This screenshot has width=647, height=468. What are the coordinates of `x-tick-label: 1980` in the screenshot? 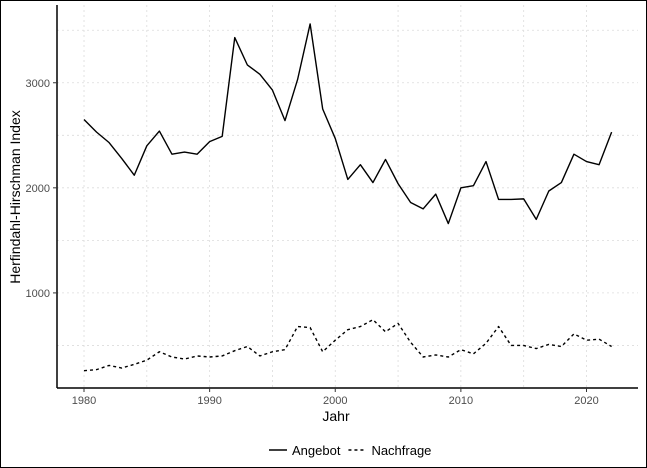 It's located at (84, 401).